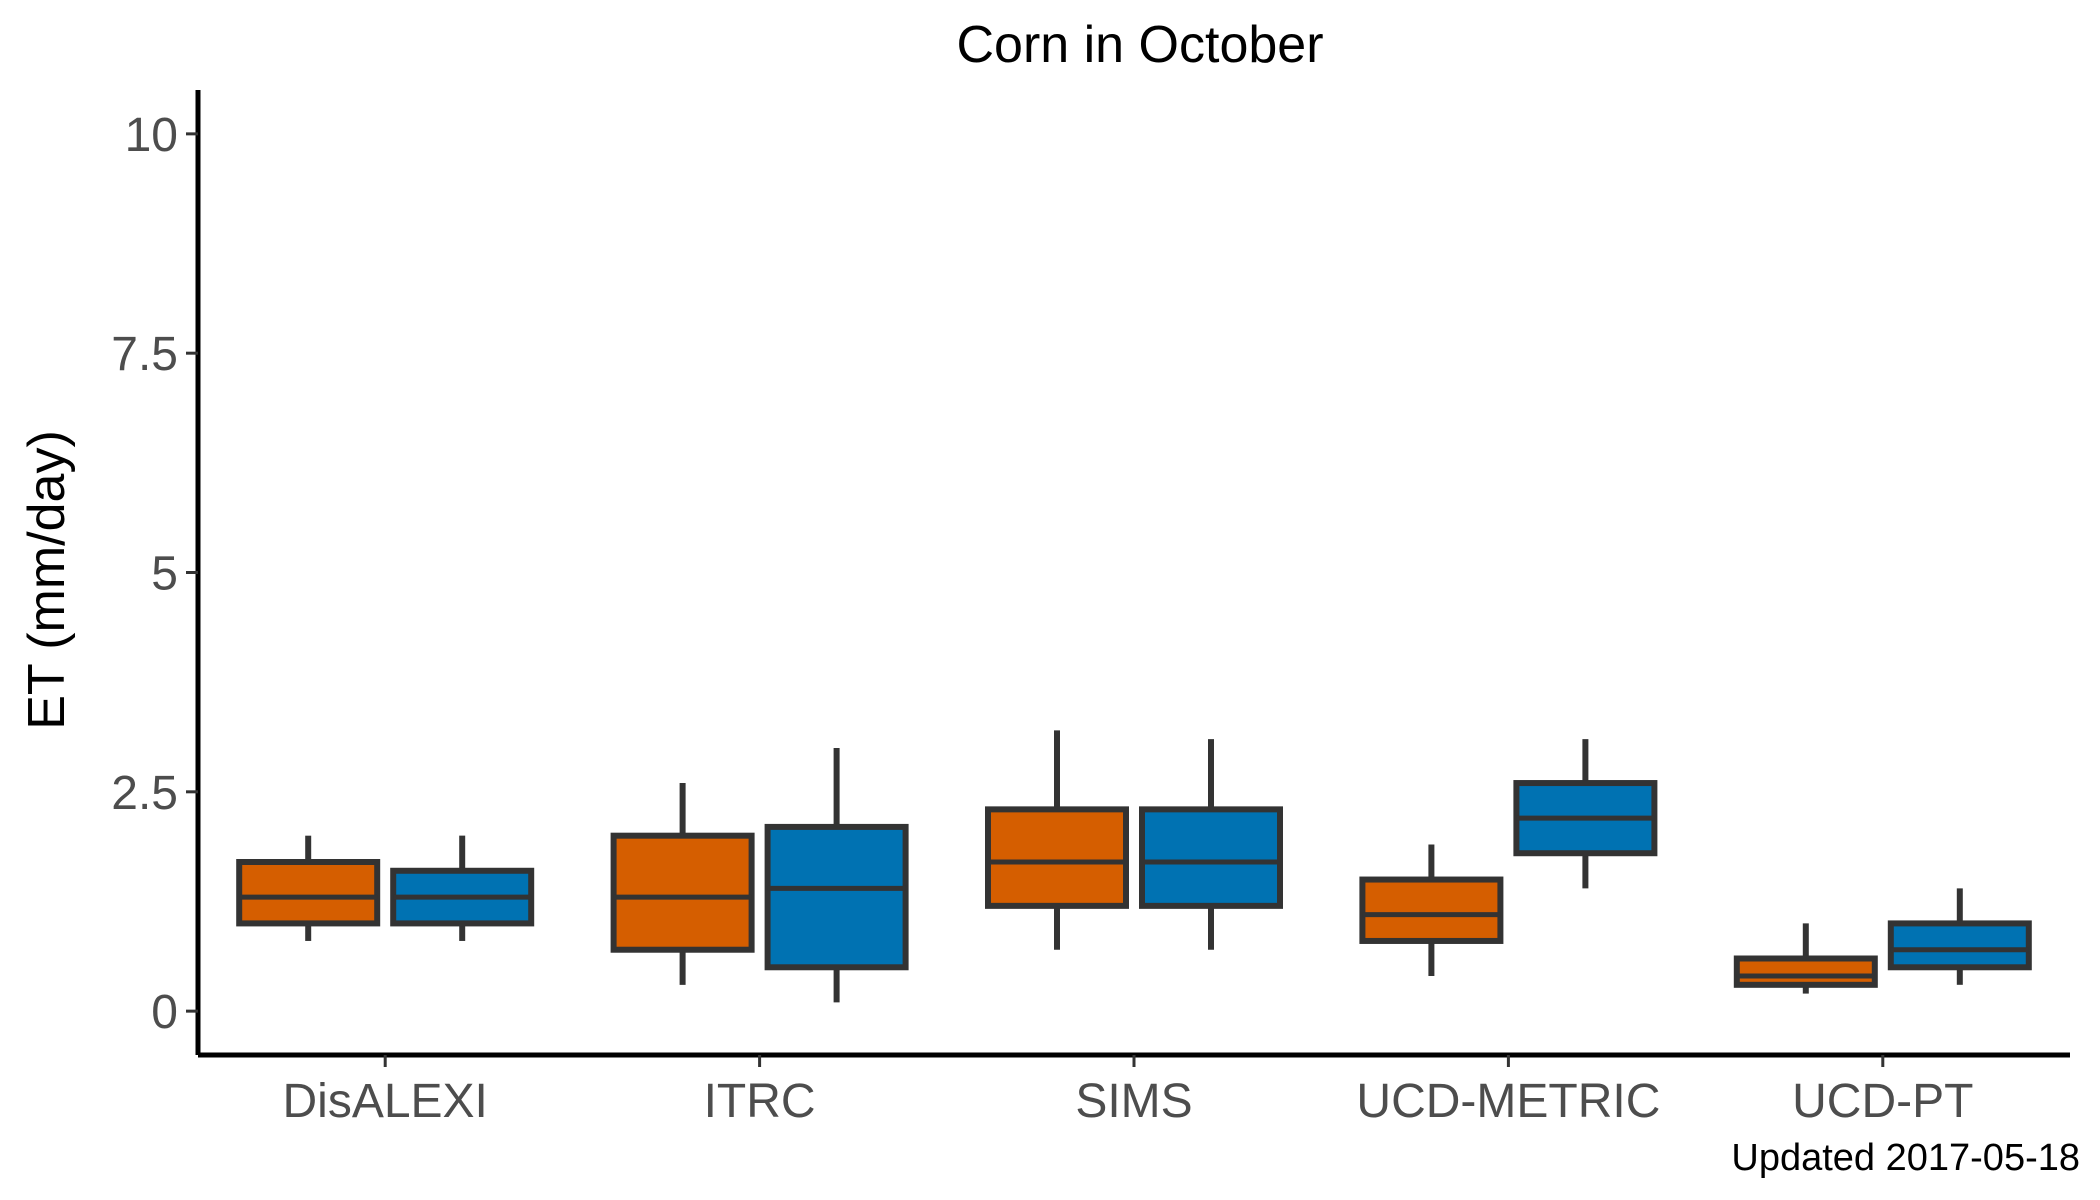  What do you see at coordinates (151, 135) in the screenshot?
I see `y-tick-label: 10` at bounding box center [151, 135].